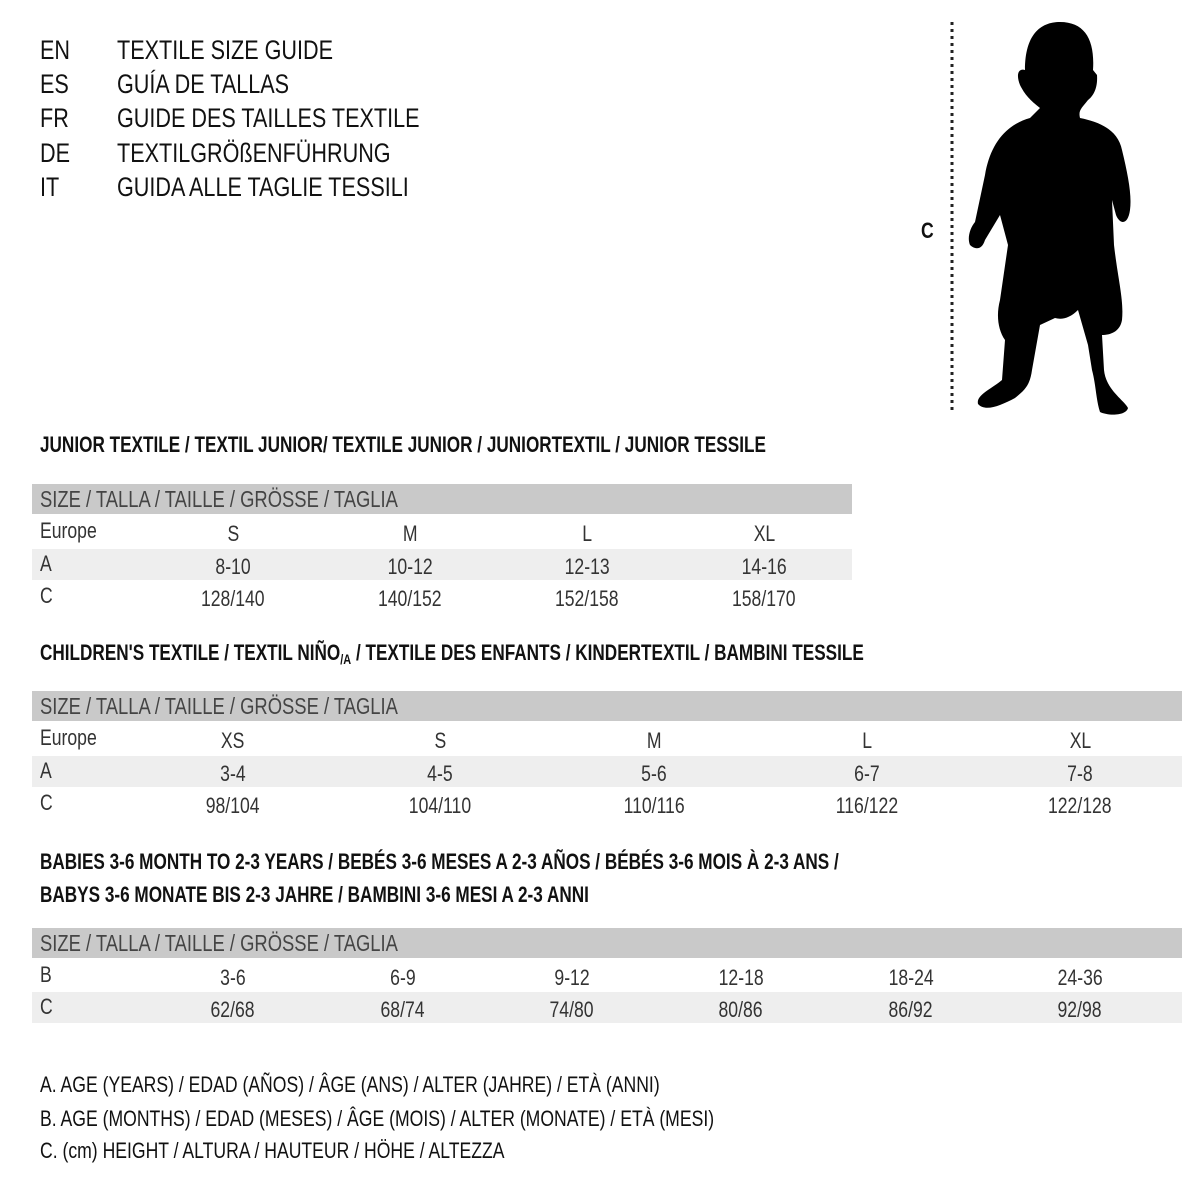 The image size is (1200, 1200). What do you see at coordinates (203, 84) in the screenshot?
I see `lang-title-es: GUÍA DE TALLAS` at bounding box center [203, 84].